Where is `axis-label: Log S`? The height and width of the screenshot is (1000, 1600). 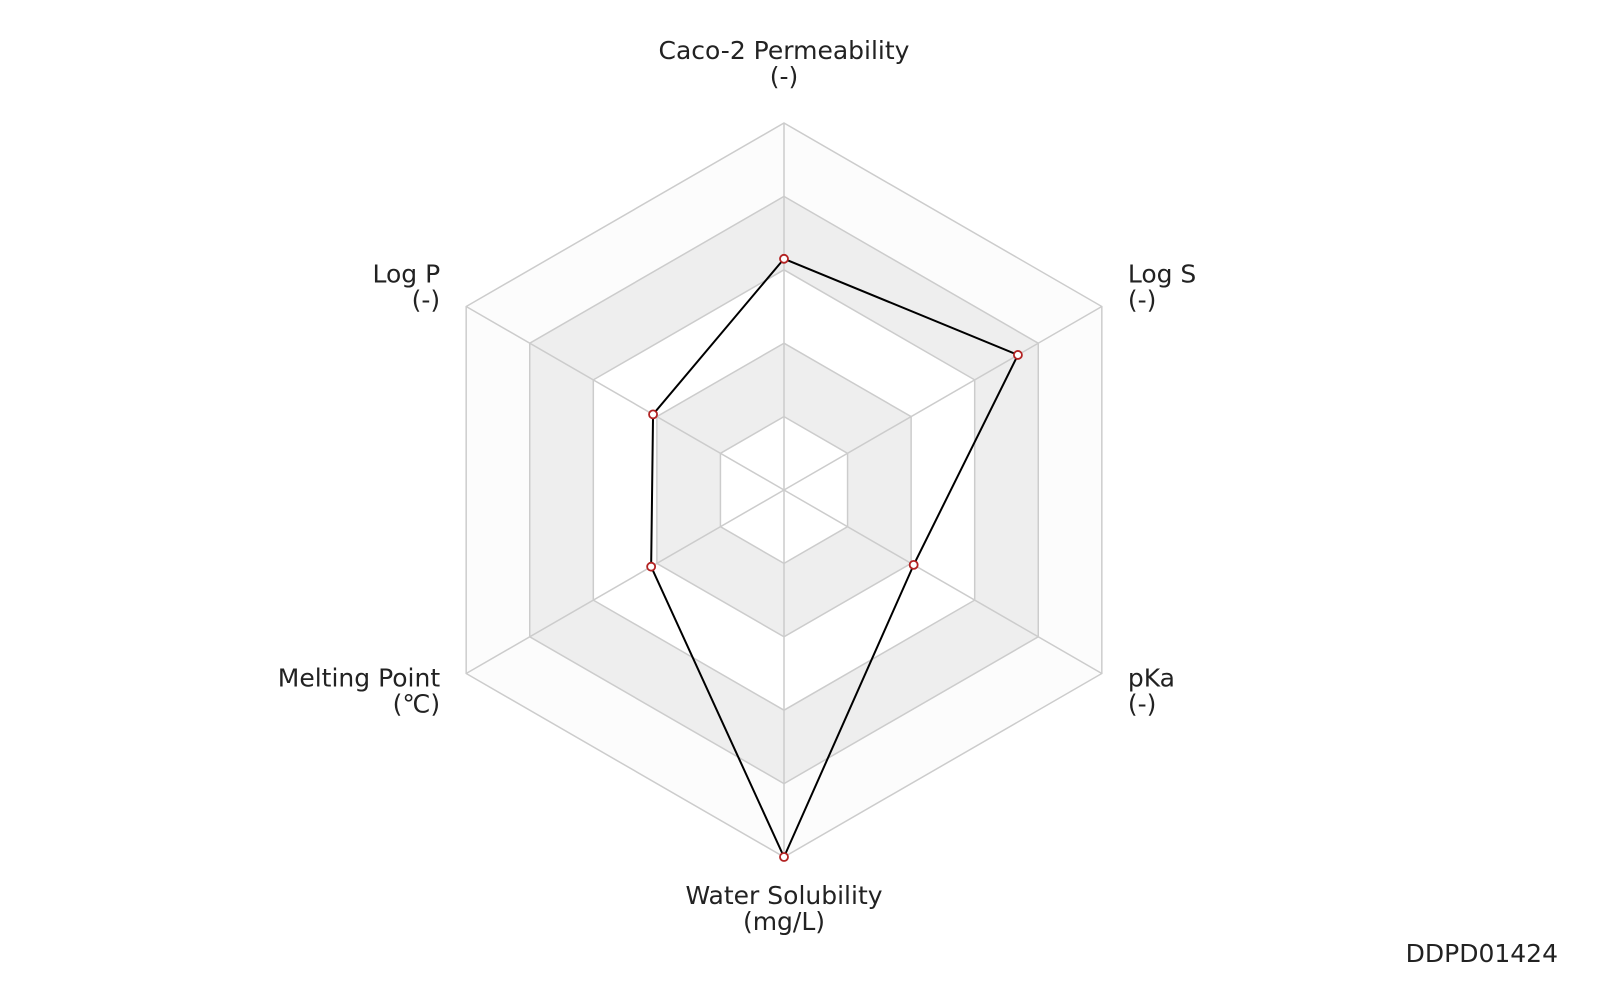 axis-label: Log S is located at coordinates (1162, 274).